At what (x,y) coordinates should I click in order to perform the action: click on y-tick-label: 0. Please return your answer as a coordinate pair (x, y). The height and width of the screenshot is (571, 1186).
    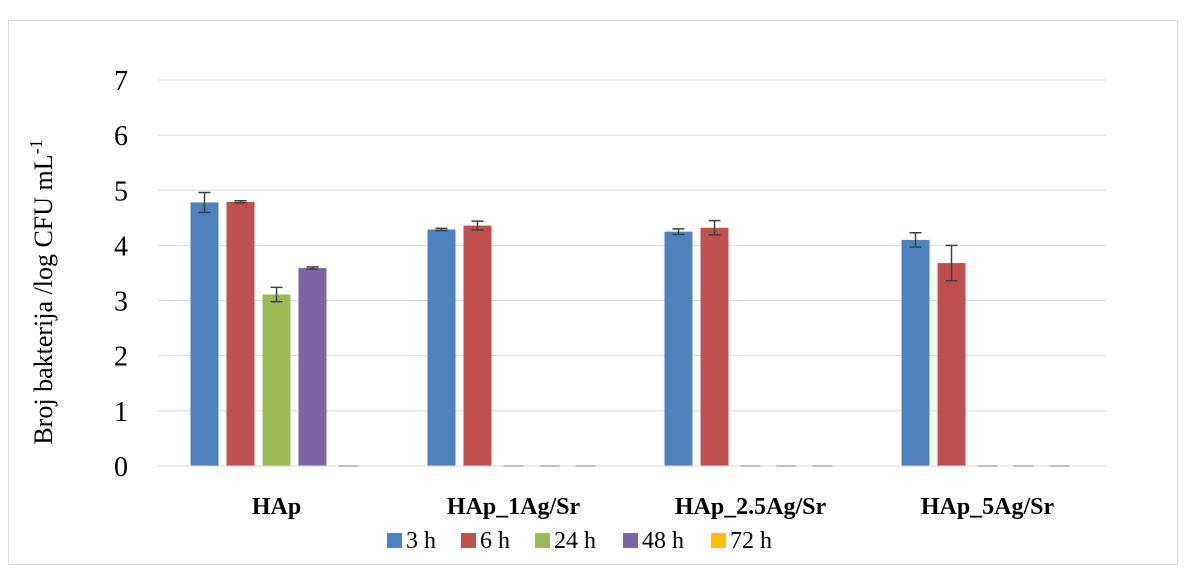
    Looking at the image, I should click on (121, 467).